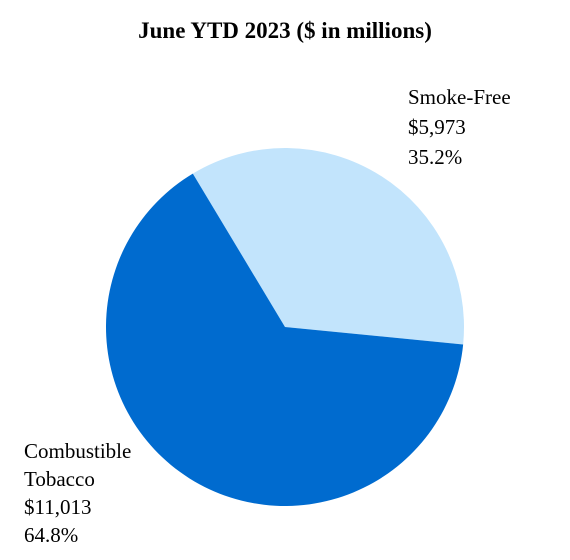 This screenshot has width=570, height=560. Describe the element at coordinates (59, 479) in the screenshot. I see `slice-name-line2-combustible-tobacco: Tobacco` at that location.